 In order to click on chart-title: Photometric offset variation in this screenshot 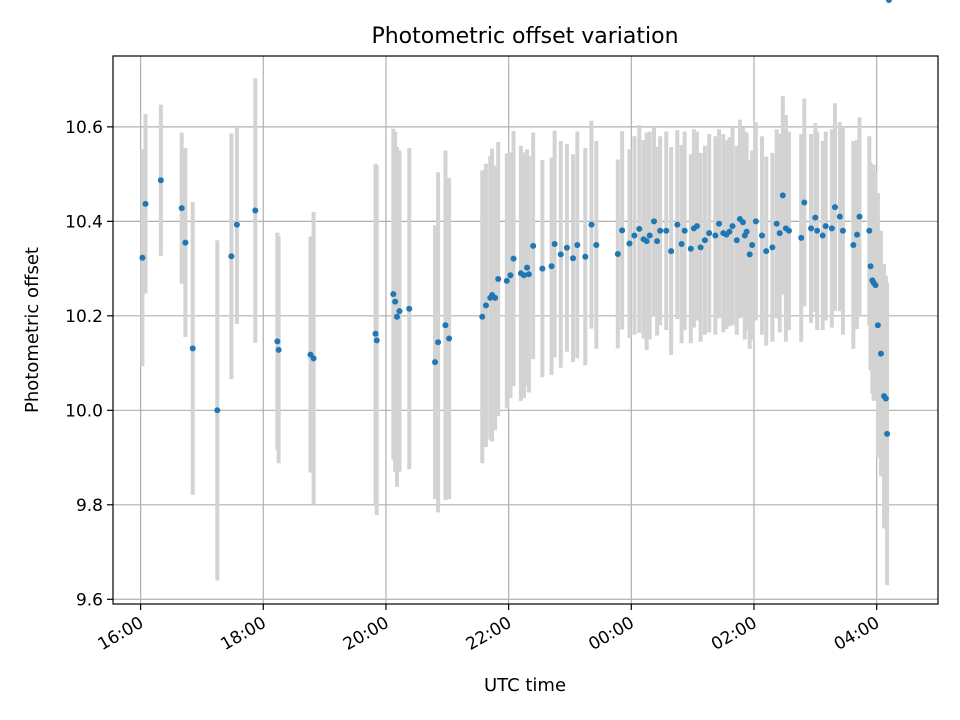, I will do `click(524, 36)`.